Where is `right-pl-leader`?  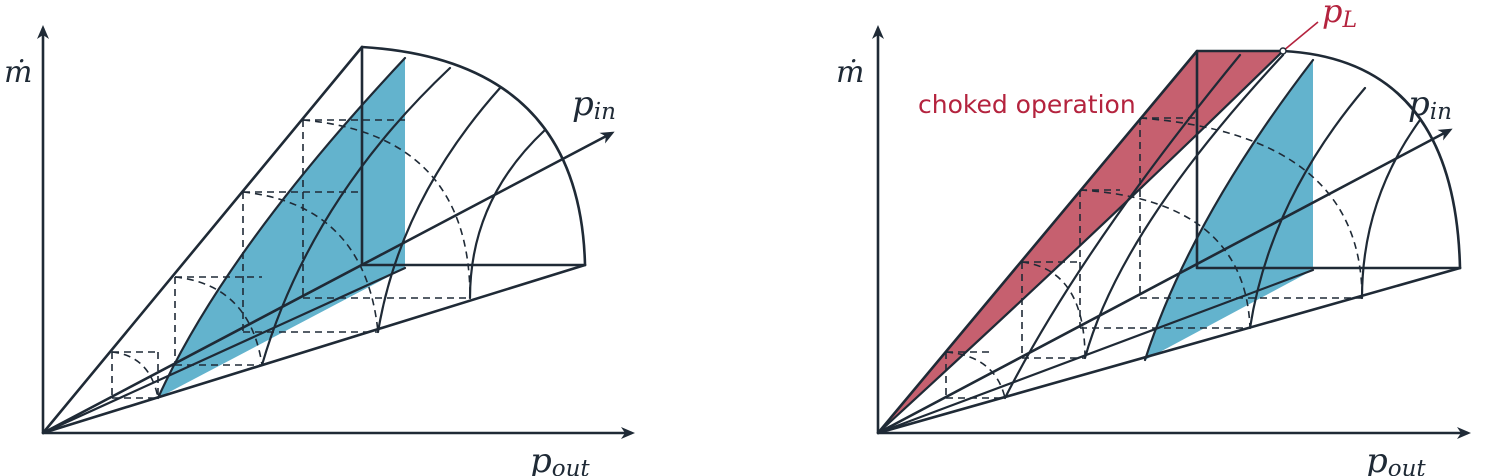 right-pl-leader is located at coordinates (1300, 36).